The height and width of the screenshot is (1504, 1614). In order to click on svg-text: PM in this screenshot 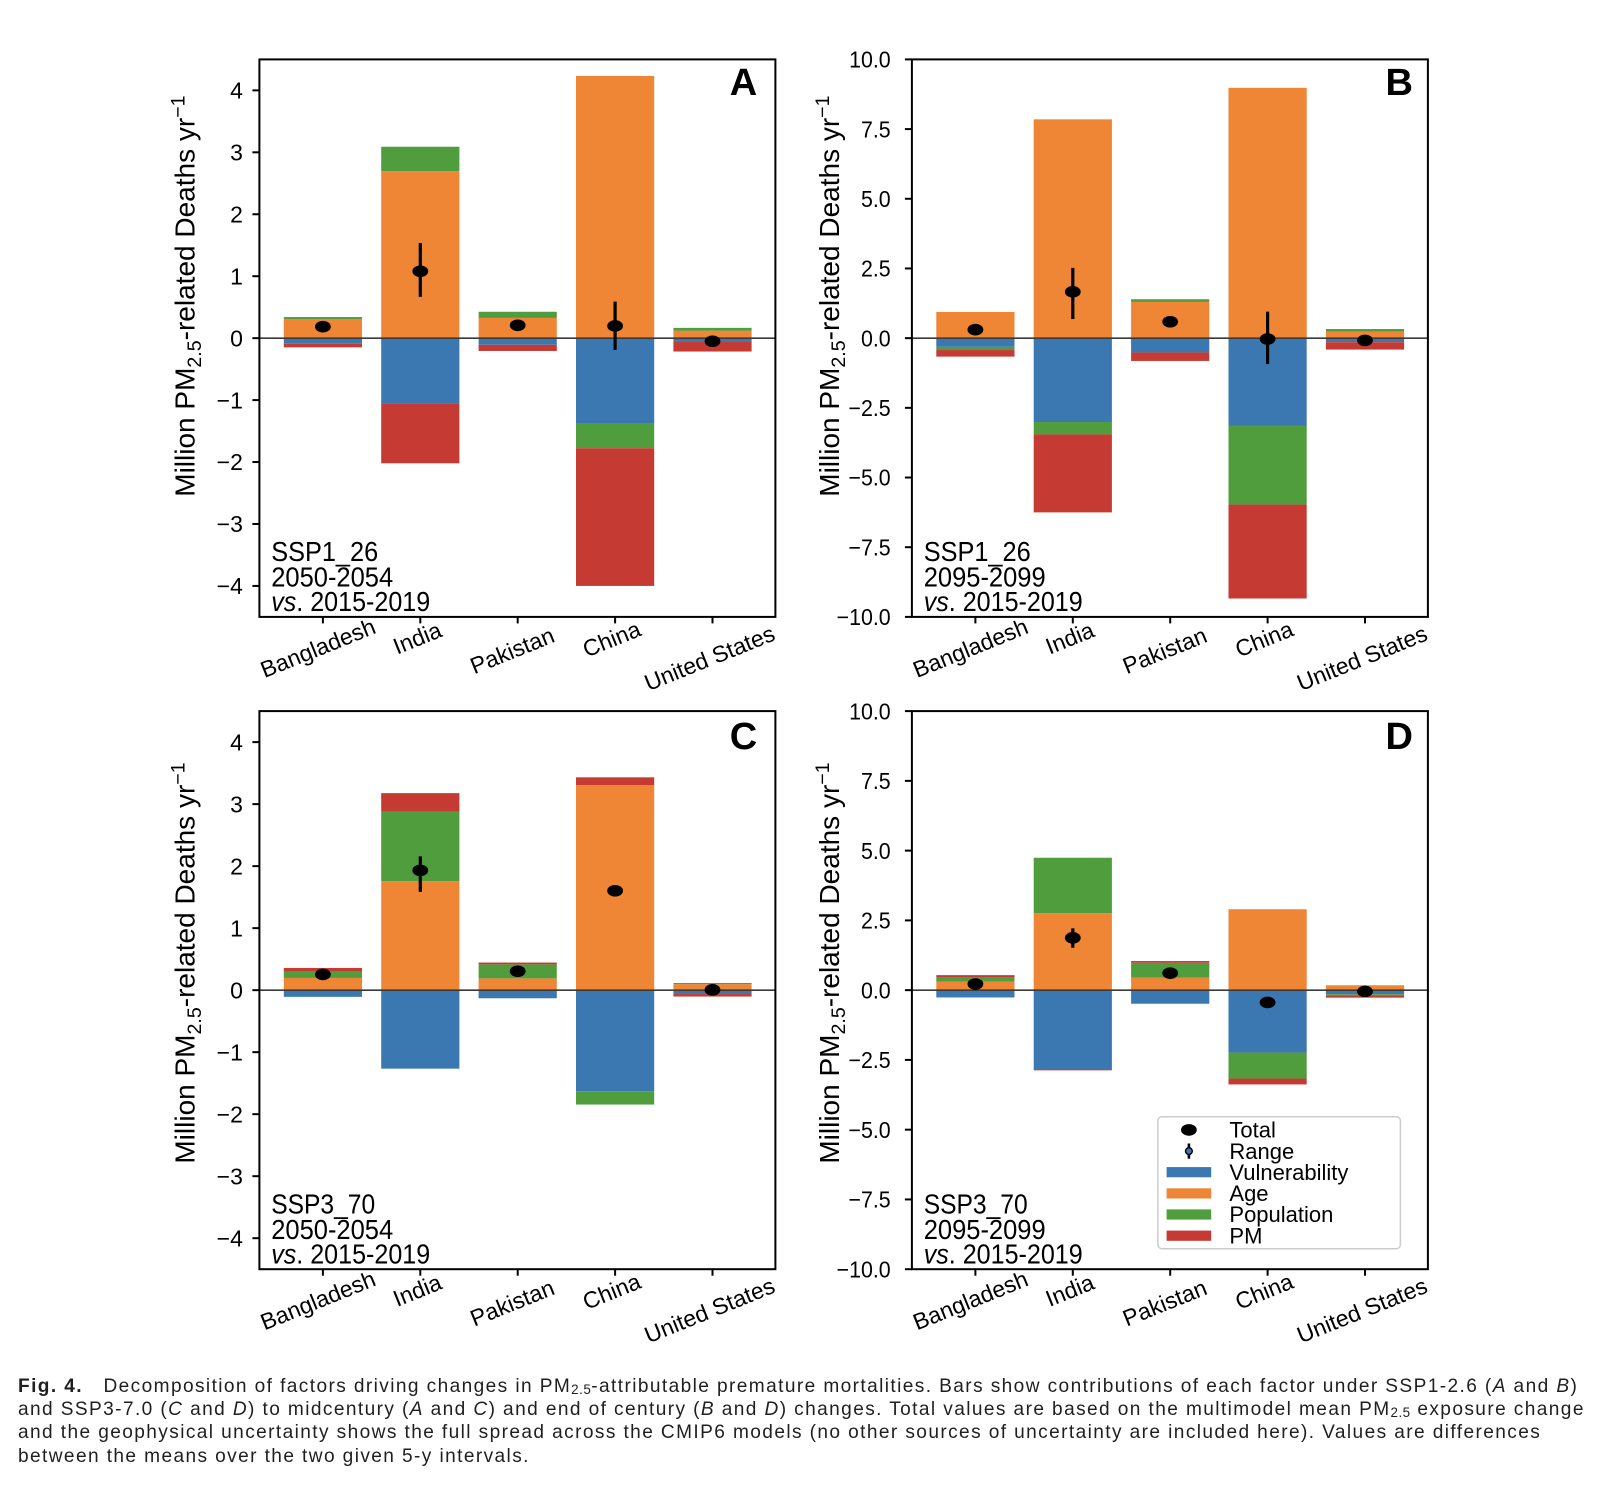, I will do `click(1245, 1235)`.